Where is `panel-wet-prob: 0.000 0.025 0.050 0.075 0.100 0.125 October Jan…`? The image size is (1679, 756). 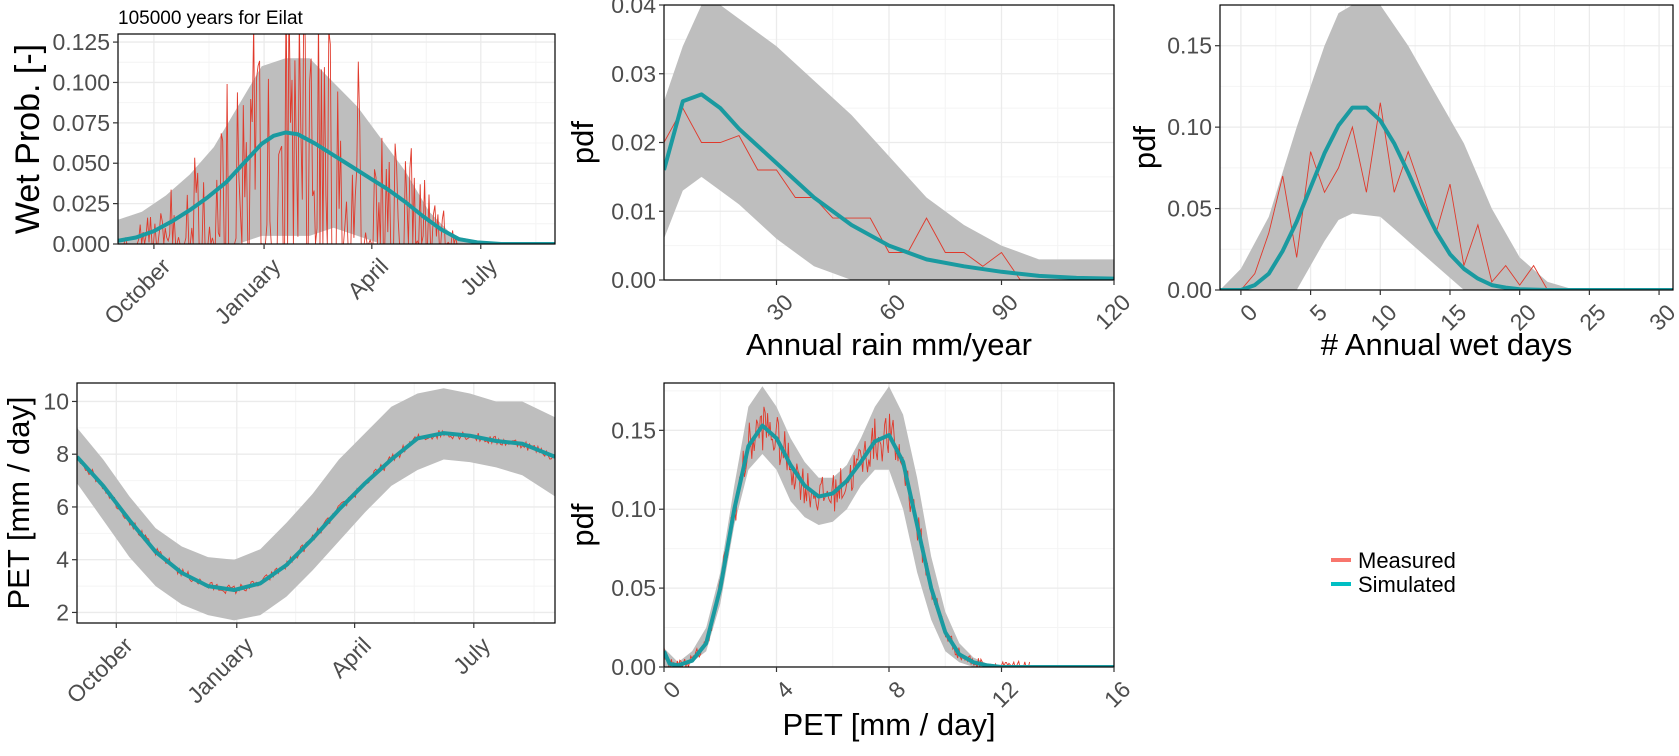
panel-wet-prob: 0.000 0.025 0.050 0.075 0.100 0.125 October Jan… is located at coordinates (282, 179).